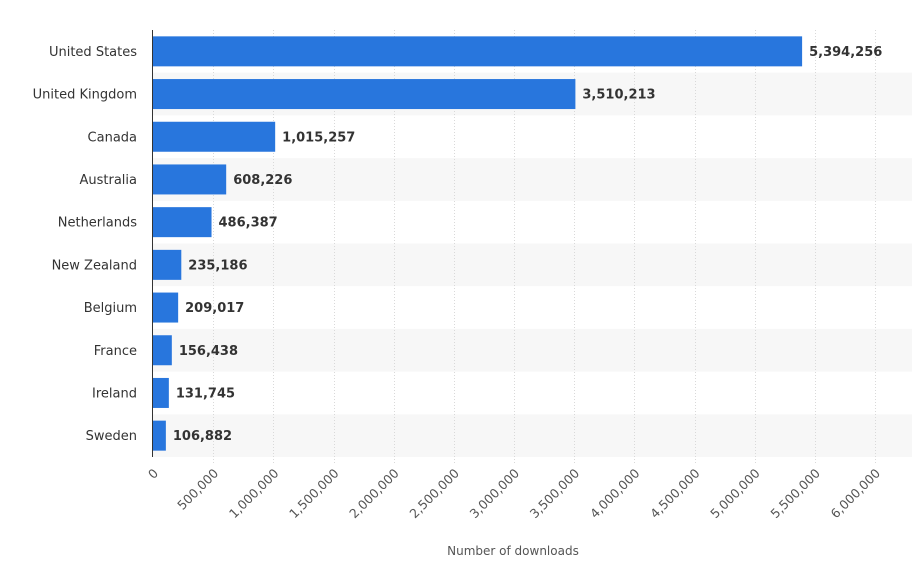  What do you see at coordinates (110, 308) in the screenshot?
I see `category-label: Belgium` at bounding box center [110, 308].